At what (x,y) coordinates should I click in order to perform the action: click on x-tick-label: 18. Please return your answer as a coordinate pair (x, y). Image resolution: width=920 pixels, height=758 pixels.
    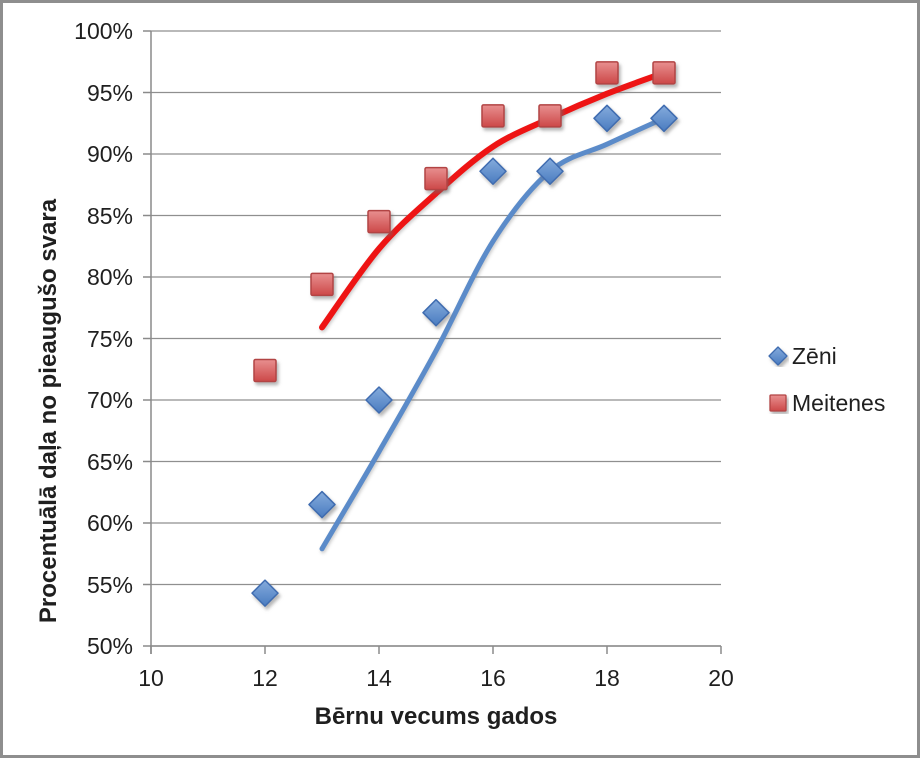
    Looking at the image, I should click on (607, 678).